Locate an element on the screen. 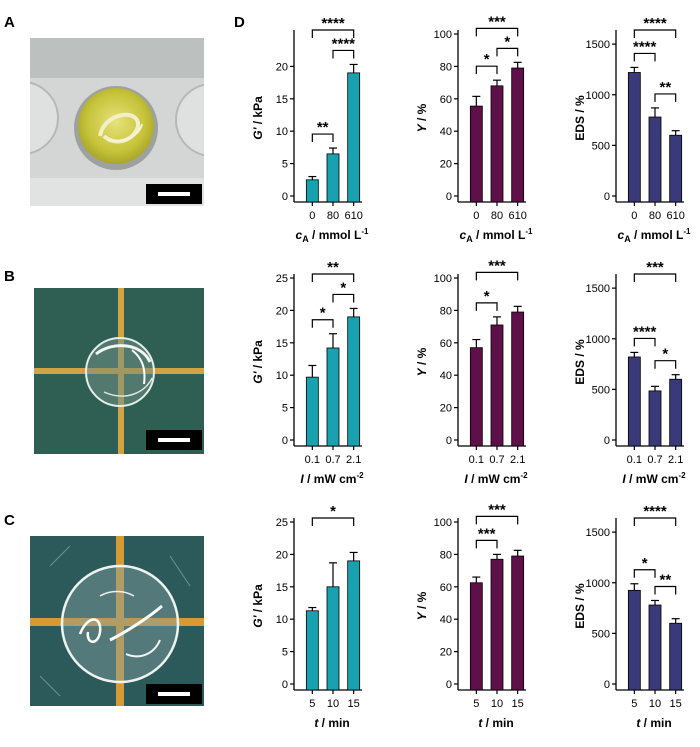  x-axis-label: cA / mmol L-1 is located at coordinates (497, 235).